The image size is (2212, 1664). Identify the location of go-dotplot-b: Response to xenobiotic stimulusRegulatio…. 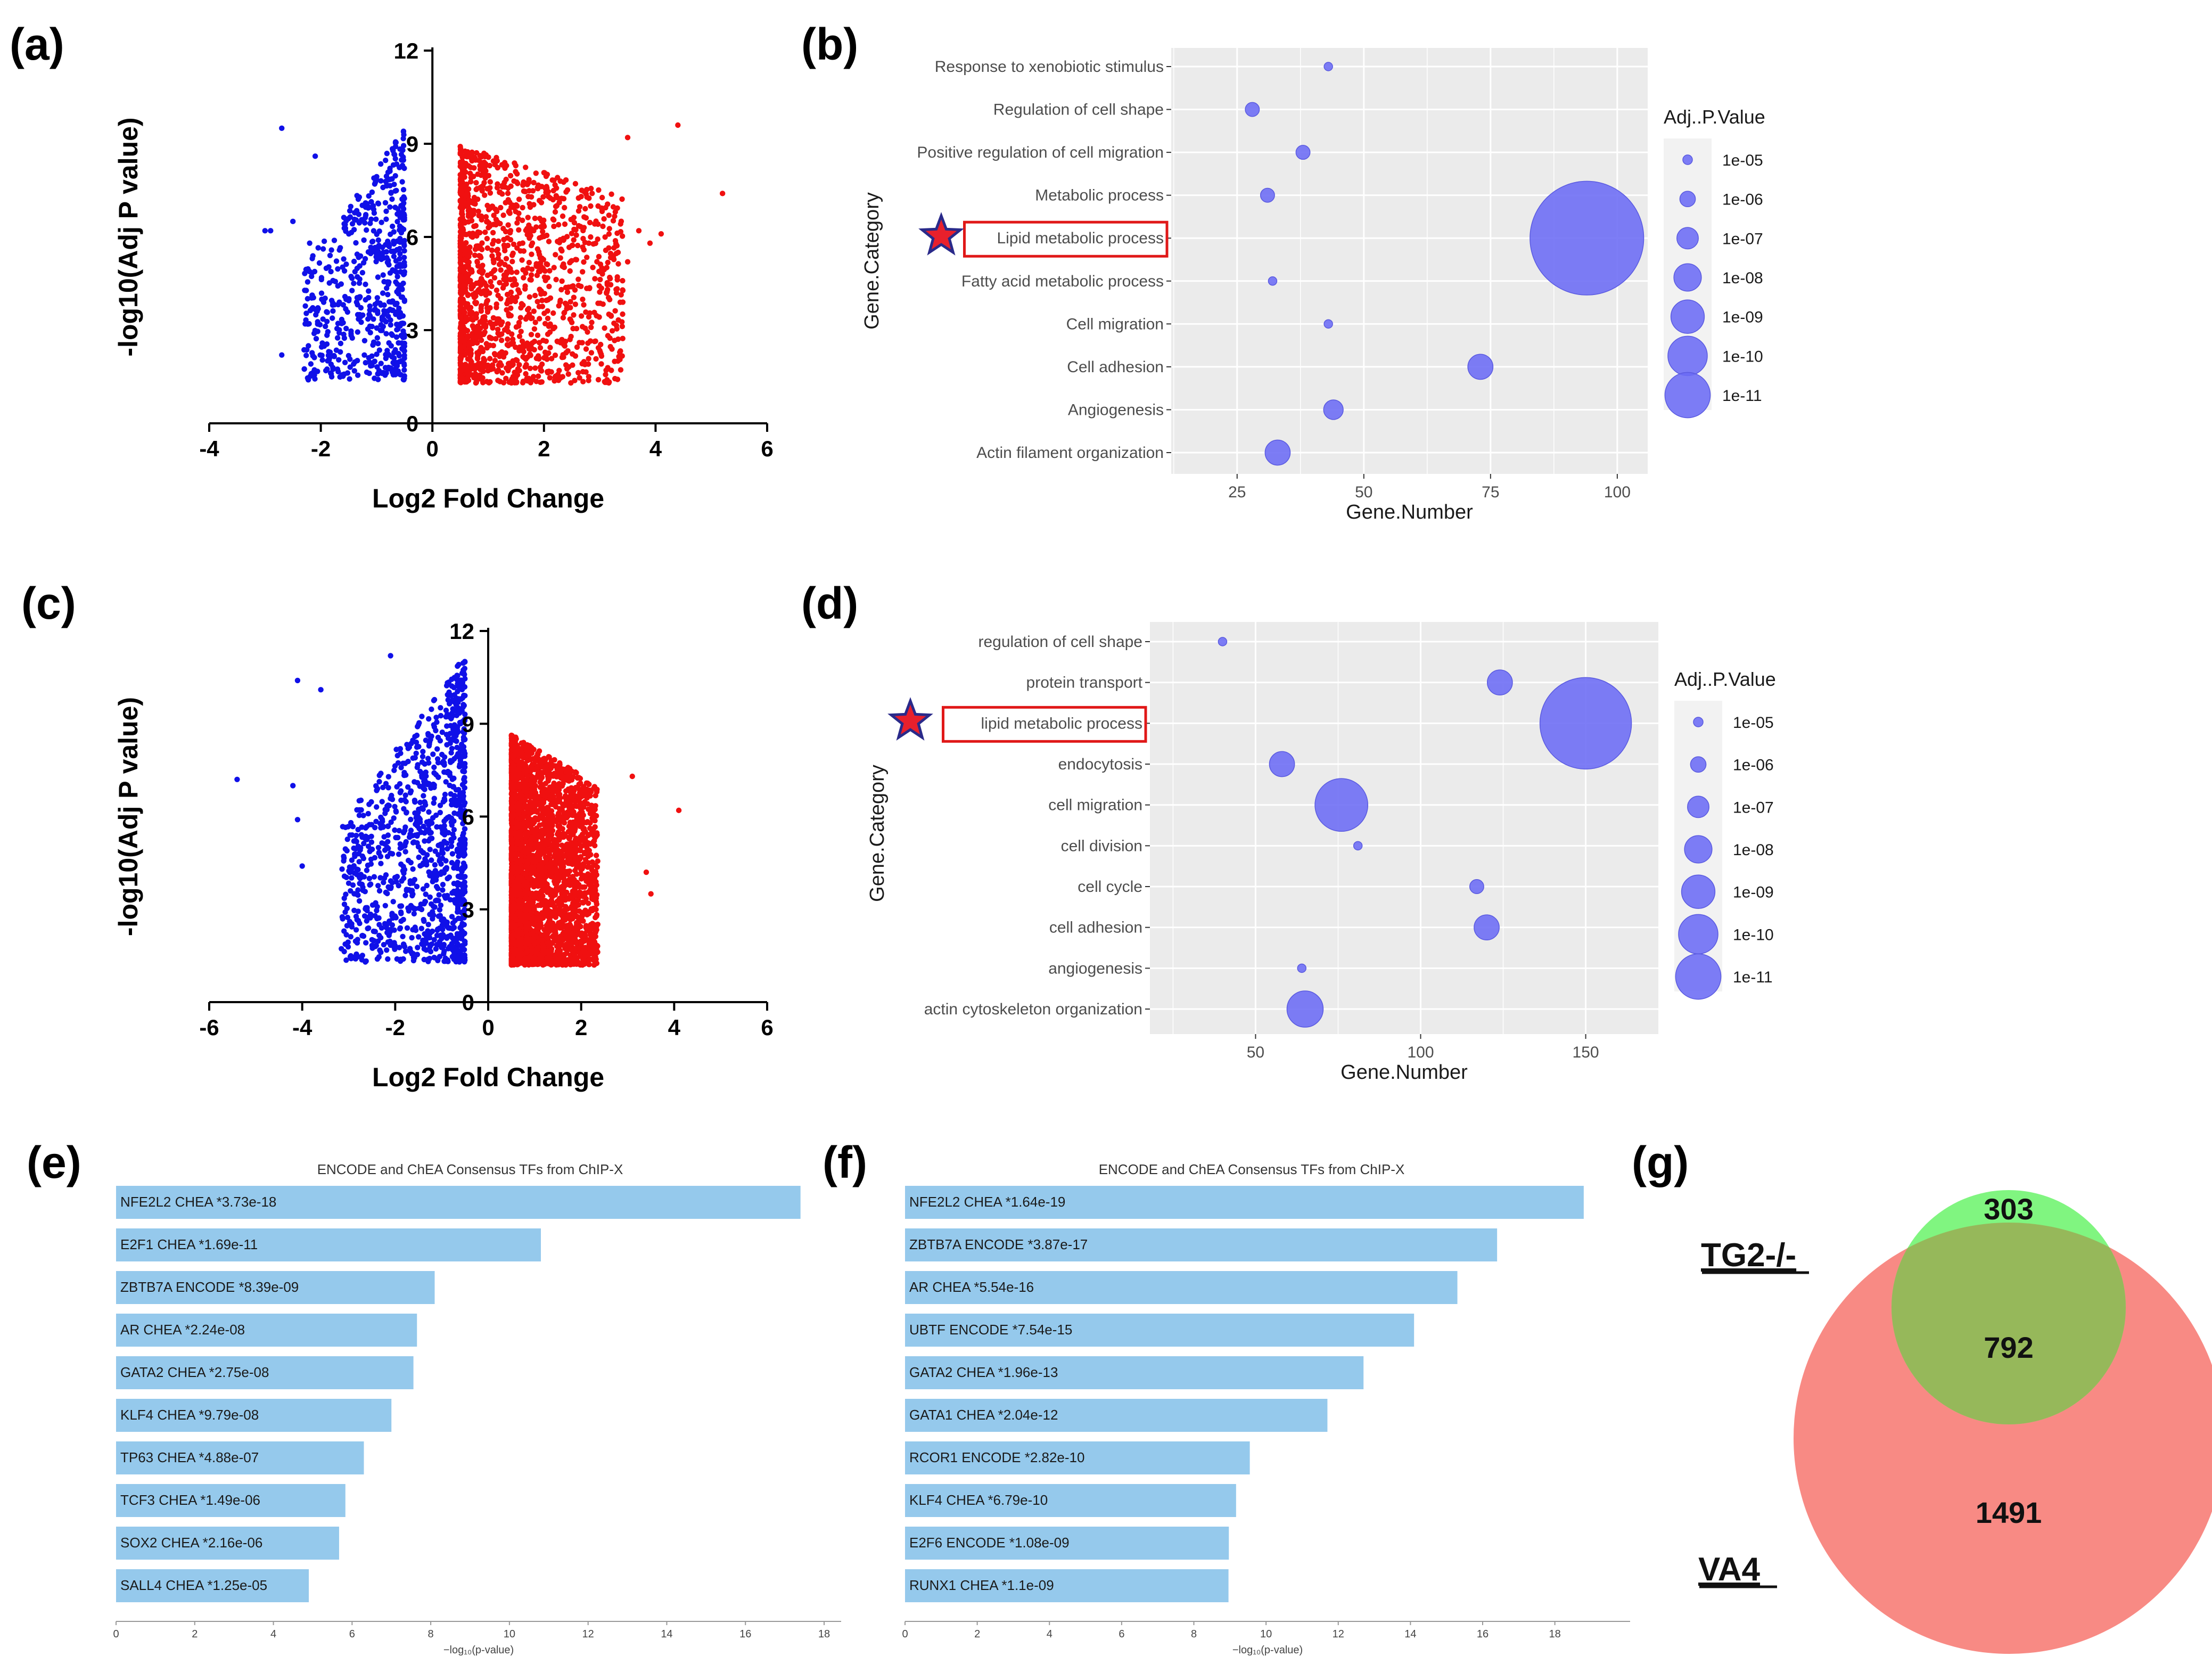
(1313, 285).